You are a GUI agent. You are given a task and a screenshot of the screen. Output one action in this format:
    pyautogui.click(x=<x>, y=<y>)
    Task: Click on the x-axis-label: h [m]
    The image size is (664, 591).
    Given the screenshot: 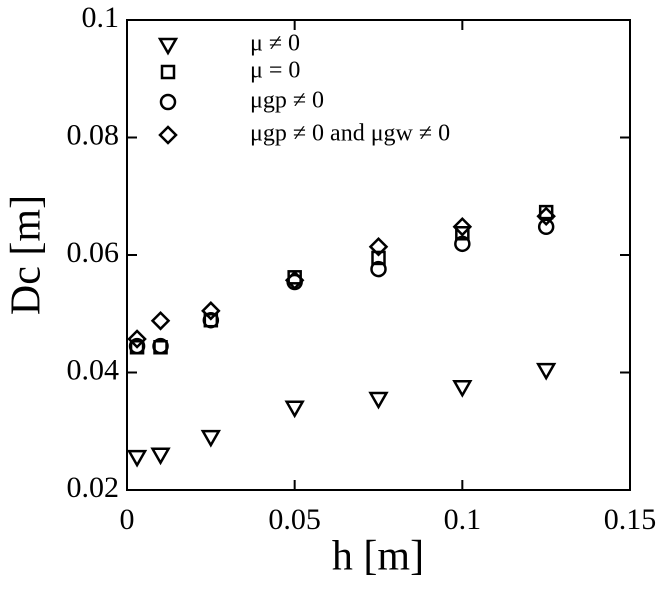 What is the action you would take?
    pyautogui.click(x=378, y=557)
    